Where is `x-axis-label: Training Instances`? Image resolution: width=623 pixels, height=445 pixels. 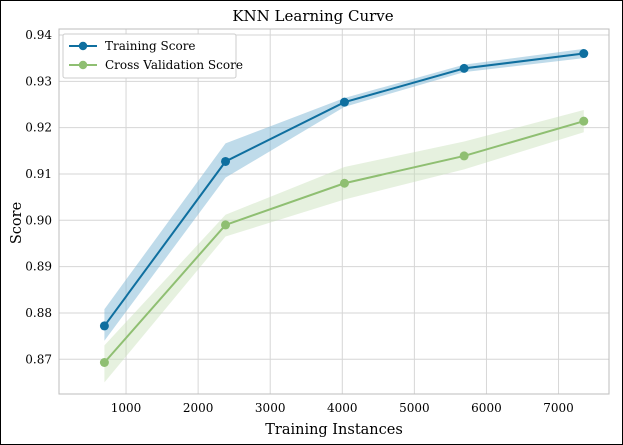 x-axis-label: Training Instances is located at coordinates (334, 430).